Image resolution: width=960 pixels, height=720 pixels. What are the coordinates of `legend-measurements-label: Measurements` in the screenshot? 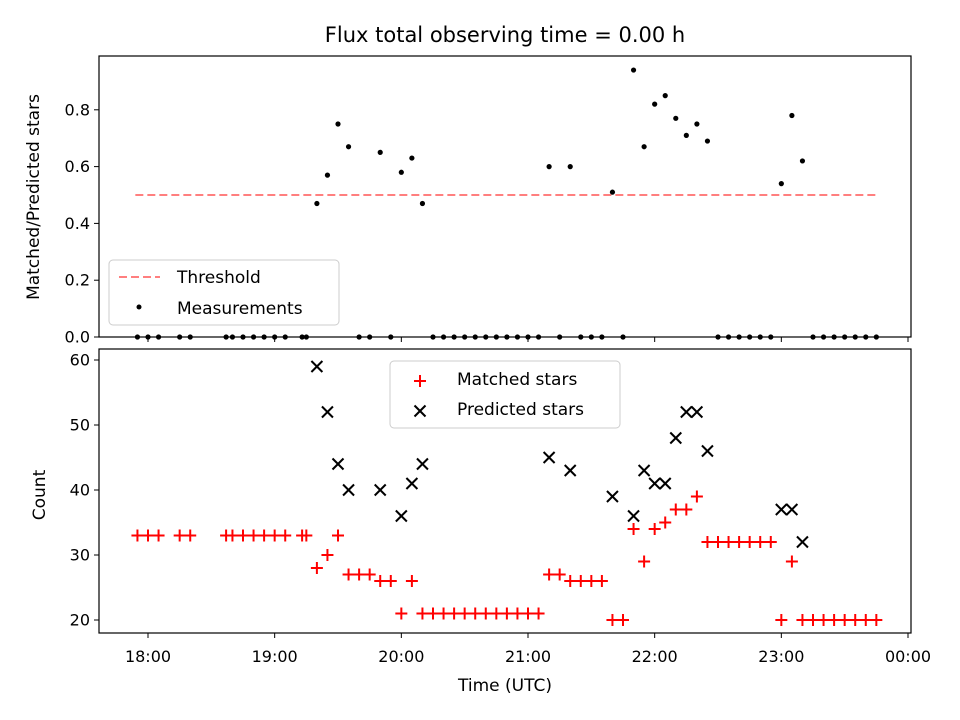 It's located at (240, 309).